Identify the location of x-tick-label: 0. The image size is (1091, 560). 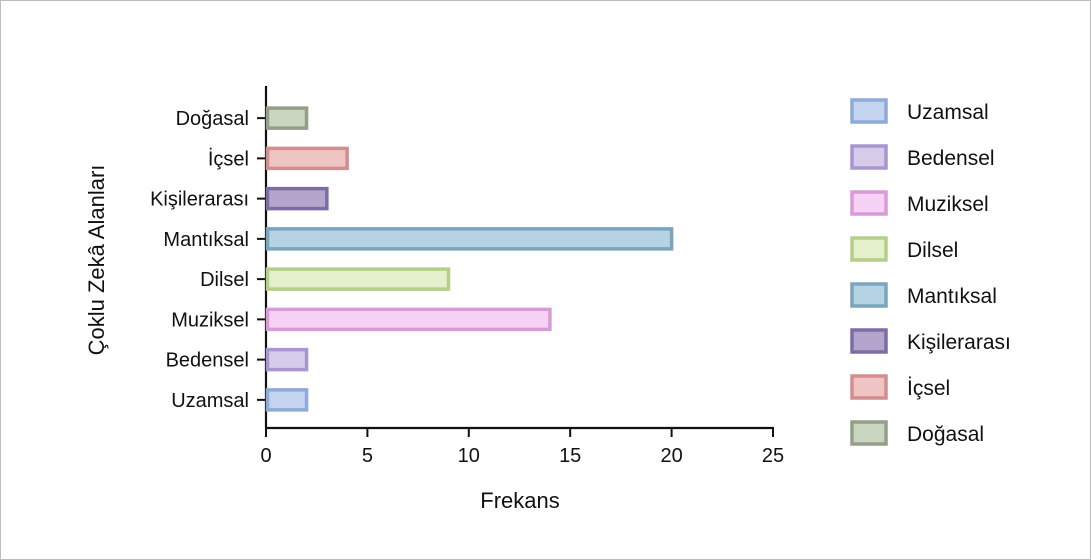
(265, 456).